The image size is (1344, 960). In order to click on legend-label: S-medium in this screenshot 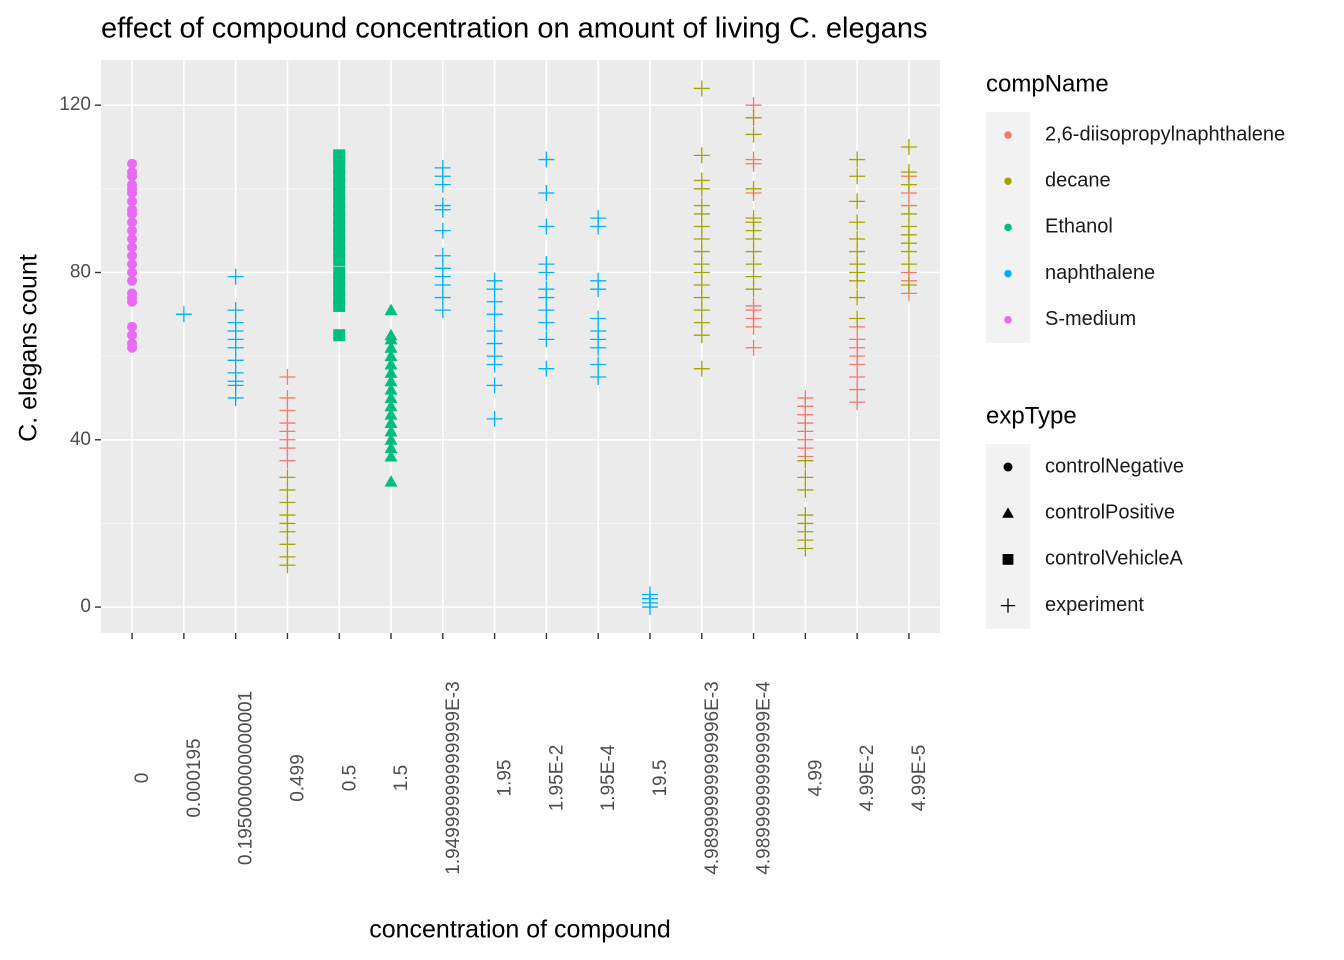, I will do `click(1090, 319)`.